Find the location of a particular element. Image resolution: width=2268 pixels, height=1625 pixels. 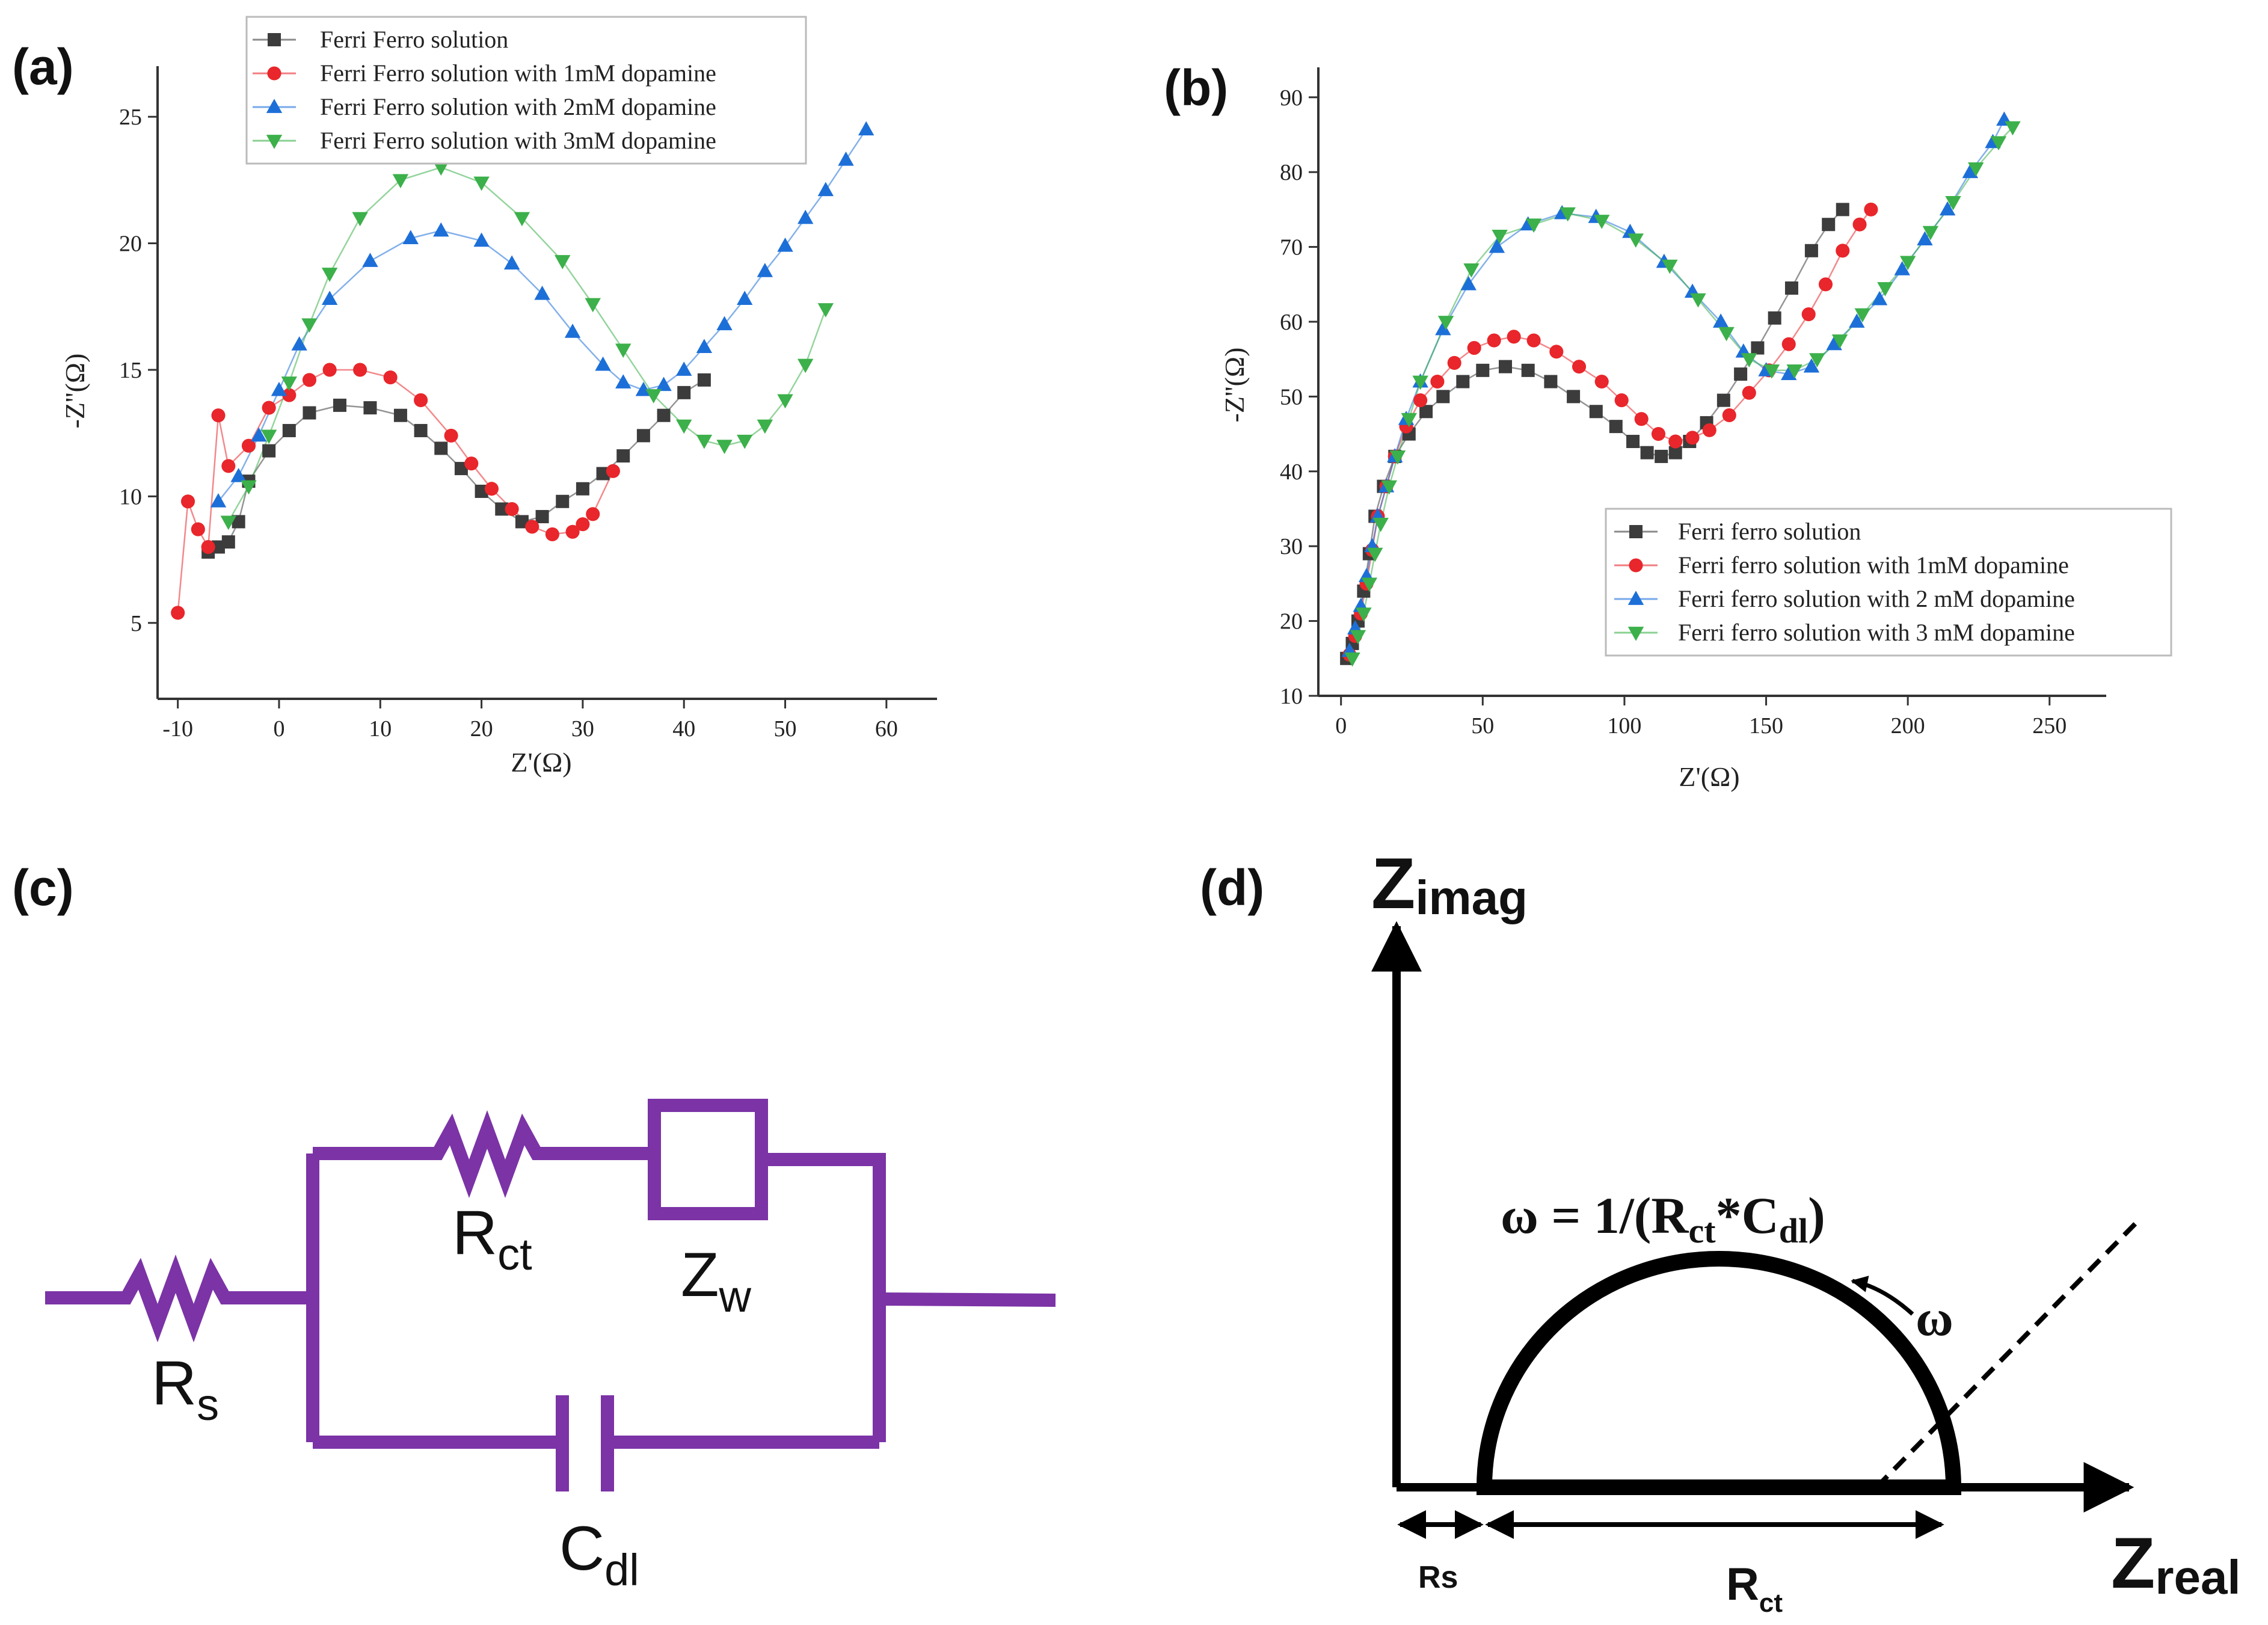

legend-entry: Ferri ferro solution with 3 mM dopamine is located at coordinates (1877, 633).